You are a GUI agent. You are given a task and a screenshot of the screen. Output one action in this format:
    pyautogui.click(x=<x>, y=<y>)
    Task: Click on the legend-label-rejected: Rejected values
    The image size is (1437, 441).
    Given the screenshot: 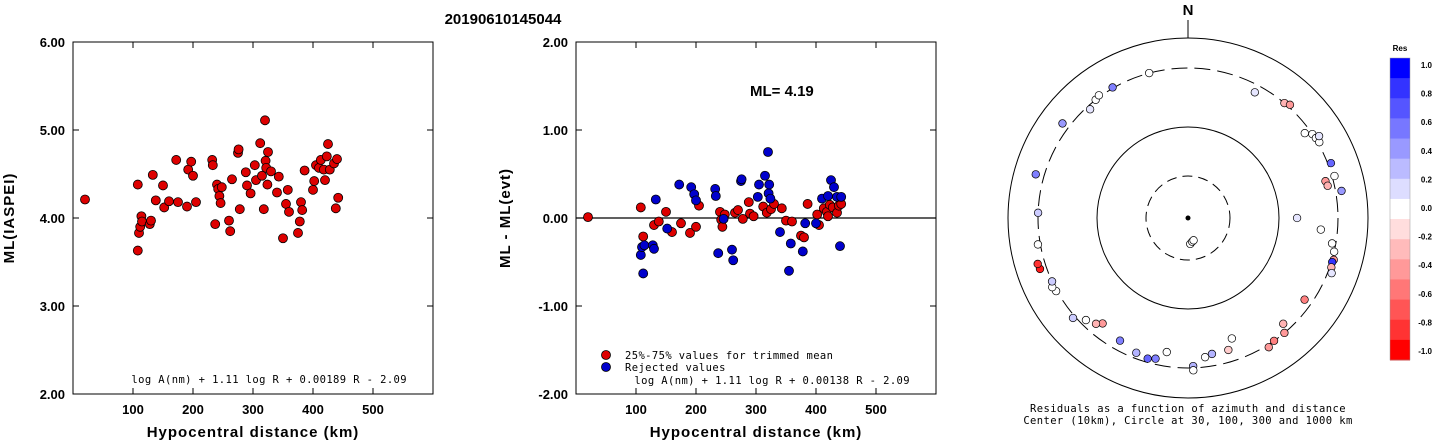 What is the action you would take?
    pyautogui.click(x=675, y=368)
    